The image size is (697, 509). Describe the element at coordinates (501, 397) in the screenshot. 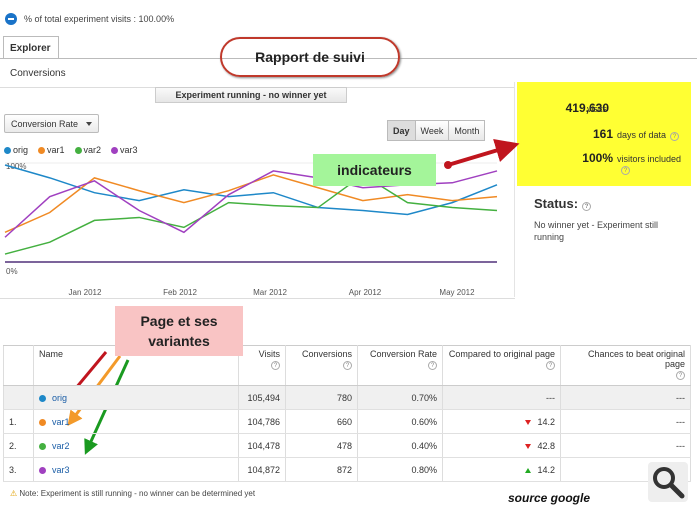

I see `row-compared: ---` at that location.